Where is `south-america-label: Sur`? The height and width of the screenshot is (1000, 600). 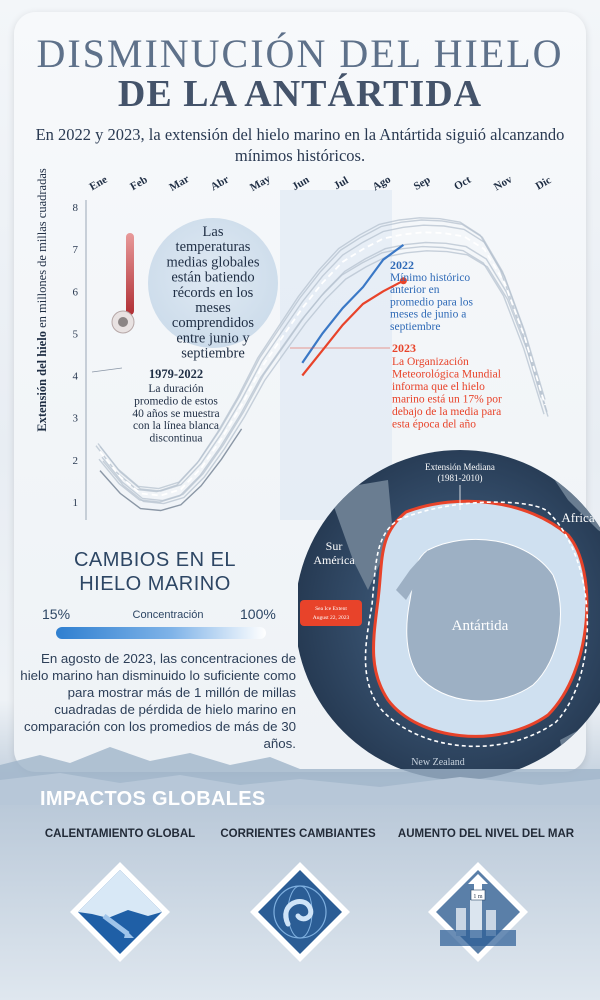
south-america-label: Sur is located at coordinates (334, 546).